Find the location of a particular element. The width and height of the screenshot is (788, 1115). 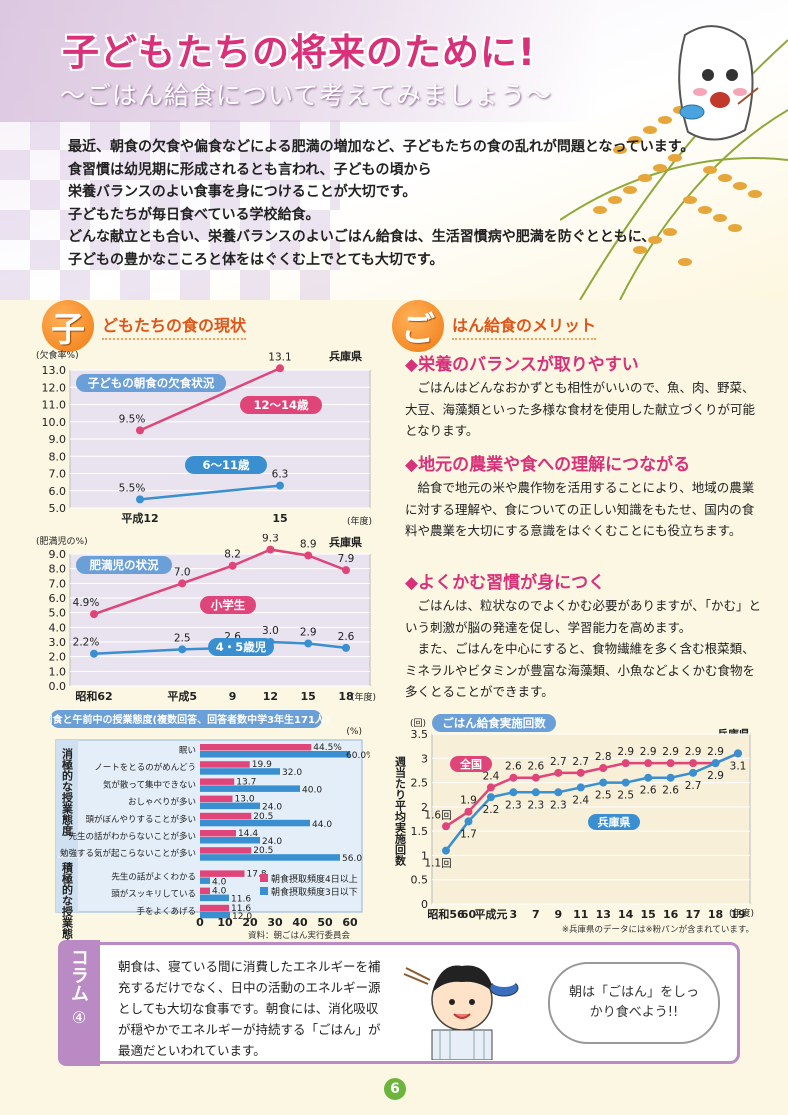

category-label: 頭がぼんやりすることが多い is located at coordinates (140, 819).